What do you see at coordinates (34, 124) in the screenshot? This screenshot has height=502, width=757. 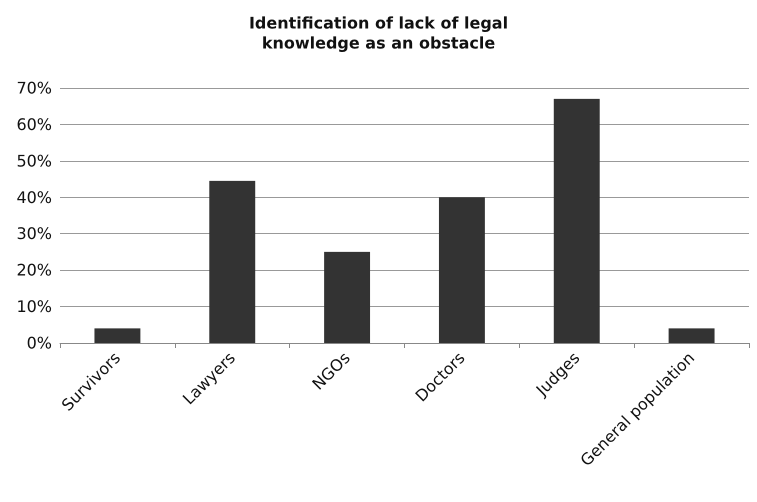 I see `y-tick-label: 60%` at bounding box center [34, 124].